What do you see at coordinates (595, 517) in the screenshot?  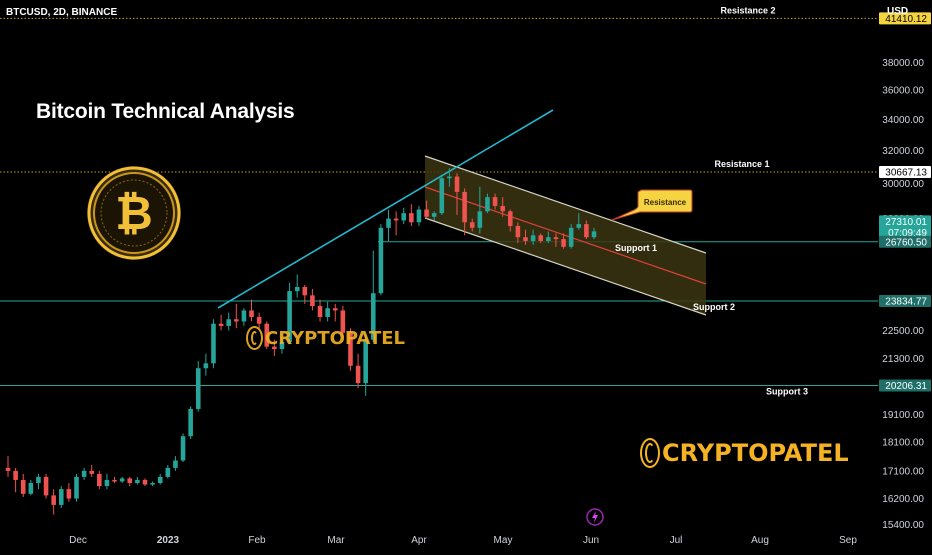 I see `lightning-icon` at bounding box center [595, 517].